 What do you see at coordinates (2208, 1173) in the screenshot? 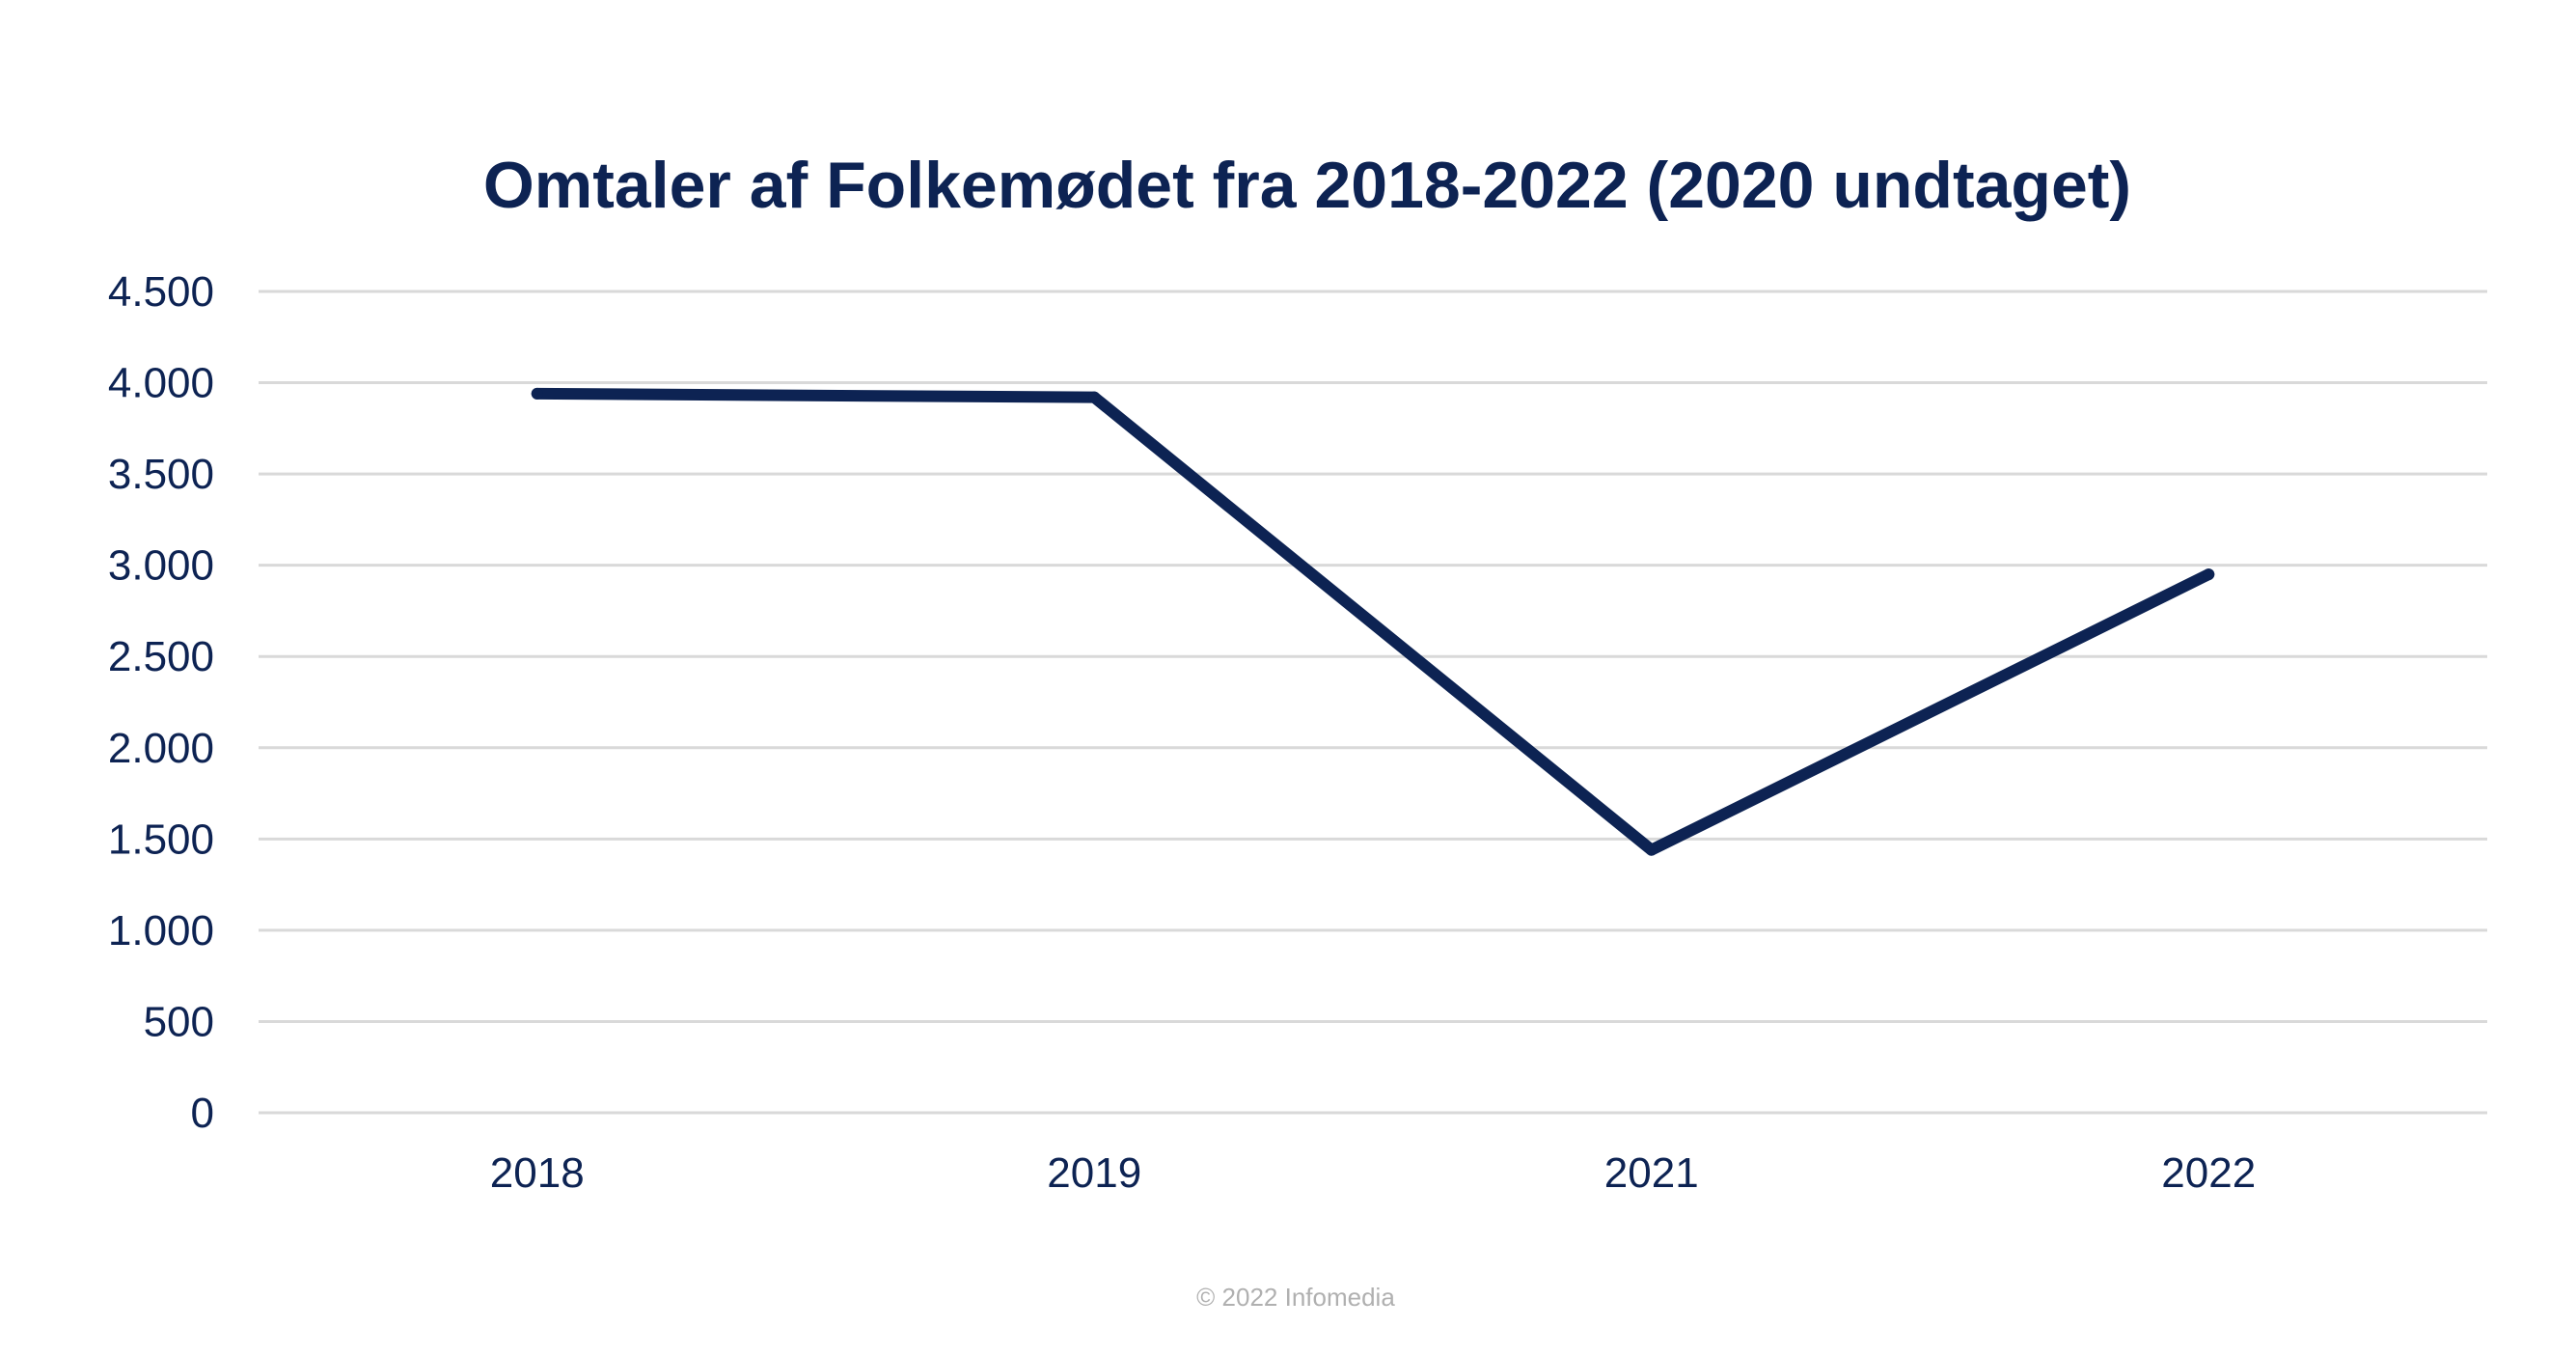
I see `x-tick-label: 2022` at bounding box center [2208, 1173].